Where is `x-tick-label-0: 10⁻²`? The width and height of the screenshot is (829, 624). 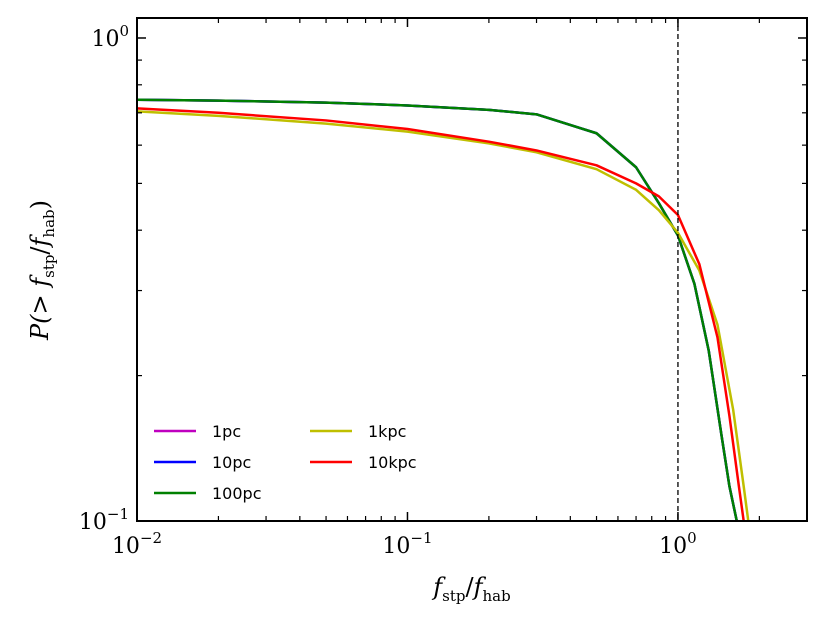 x-tick-label-0: 10⁻² is located at coordinates (137, 544).